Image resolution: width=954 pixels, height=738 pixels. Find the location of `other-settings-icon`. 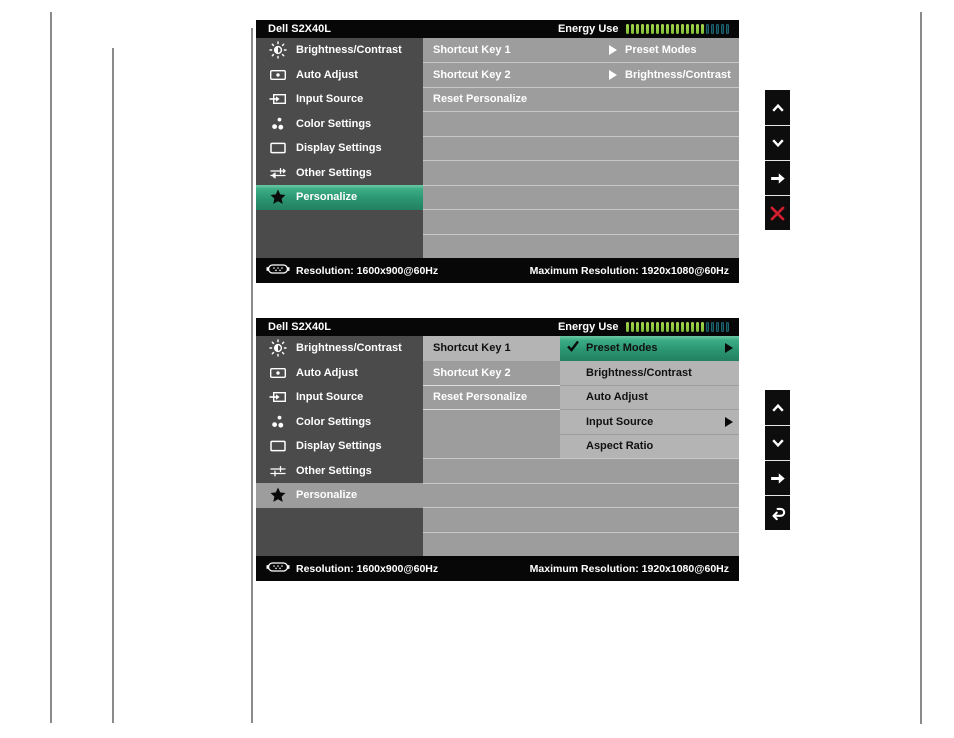

other-settings-icon is located at coordinates (278, 173).